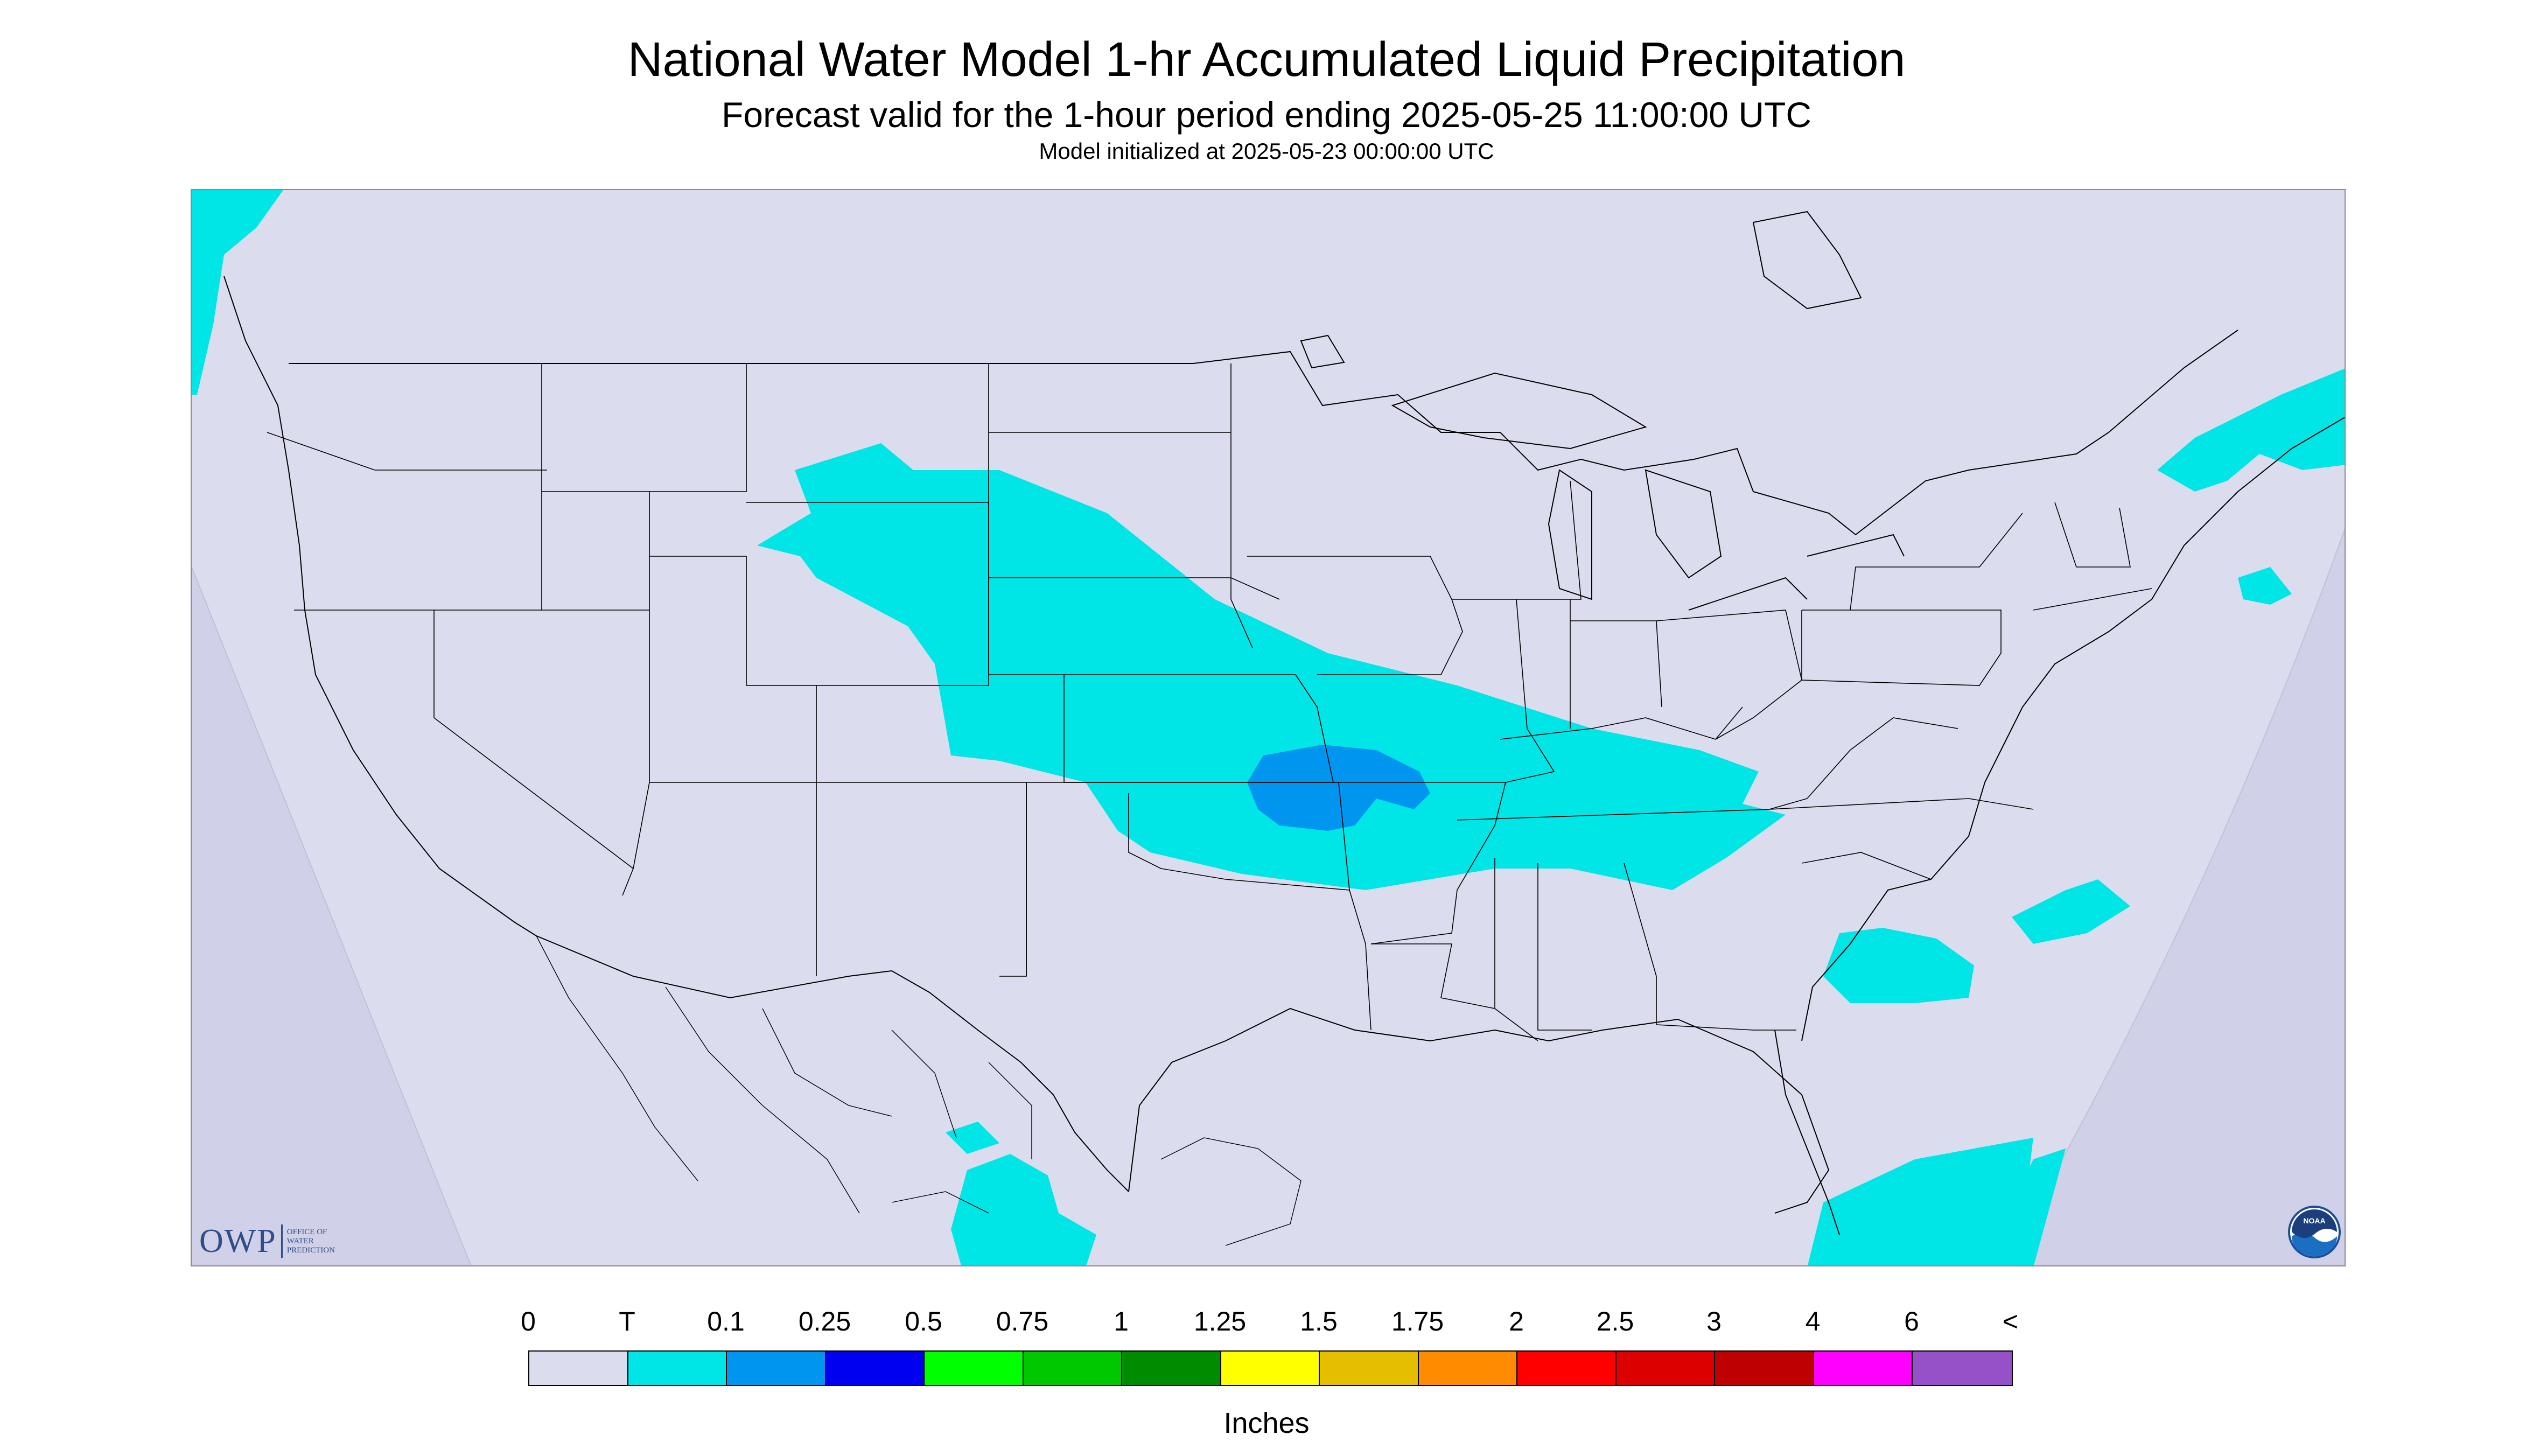 This screenshot has width=2533, height=1456. I want to click on precip-tenth-kansas-missouri, so click(1339, 788).